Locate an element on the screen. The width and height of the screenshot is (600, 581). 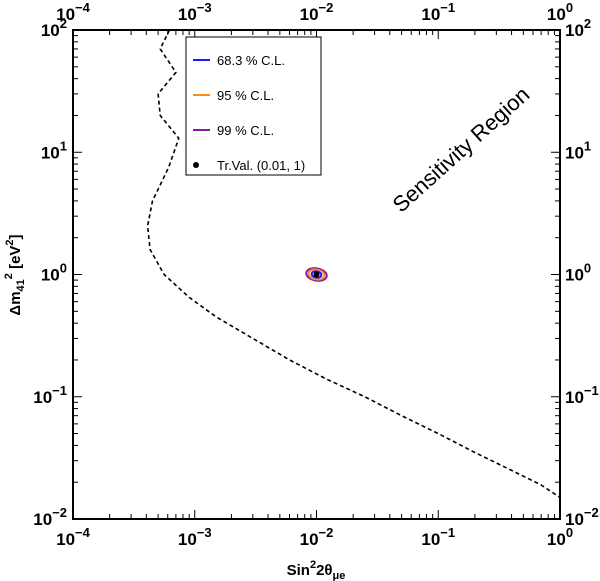
contour-95-c-l is located at coordinates (316, 274).